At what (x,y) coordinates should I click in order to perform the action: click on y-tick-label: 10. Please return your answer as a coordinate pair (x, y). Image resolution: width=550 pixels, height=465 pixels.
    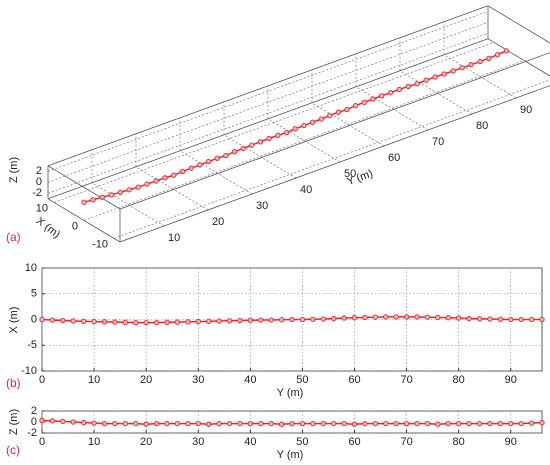
    Looking at the image, I should click on (174, 238).